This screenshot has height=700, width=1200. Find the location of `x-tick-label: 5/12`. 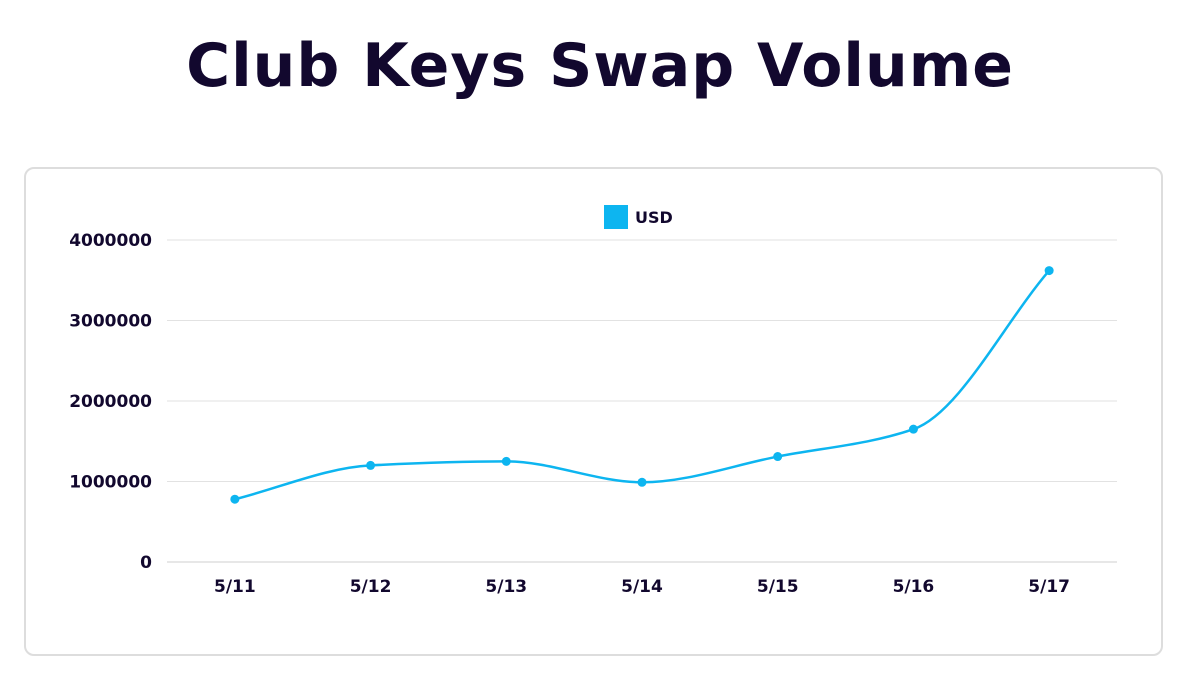

x-tick-label: 5/12 is located at coordinates (371, 587).